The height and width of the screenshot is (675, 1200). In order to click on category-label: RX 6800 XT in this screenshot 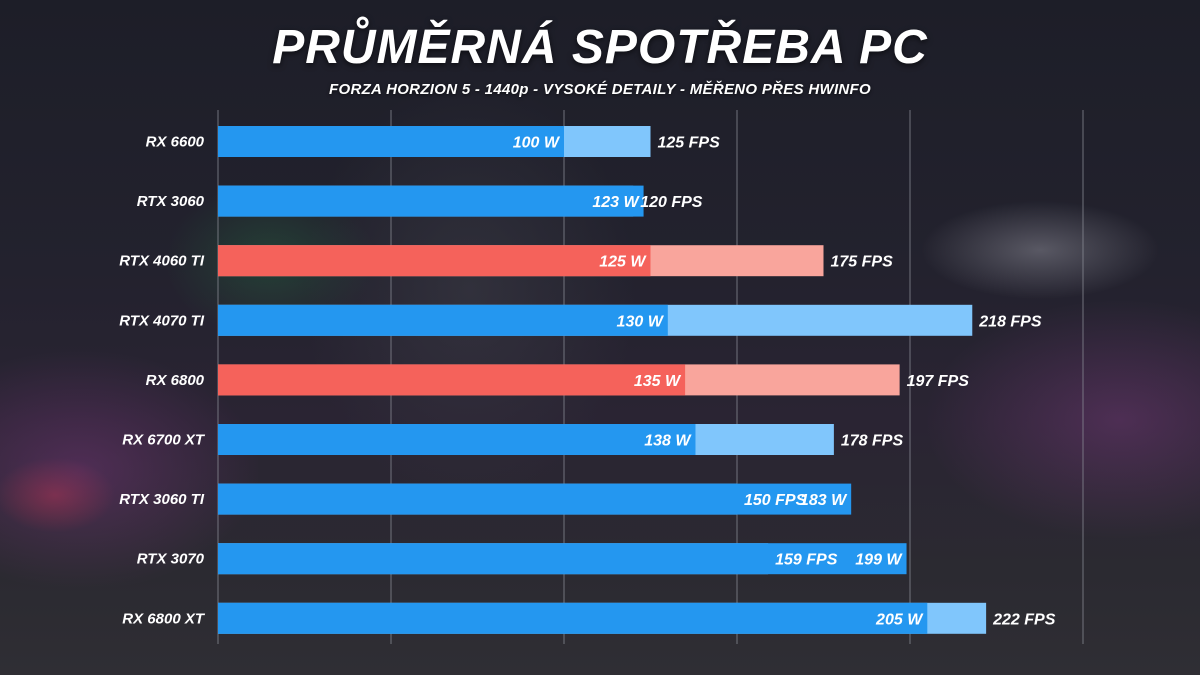, I will do `click(164, 618)`.